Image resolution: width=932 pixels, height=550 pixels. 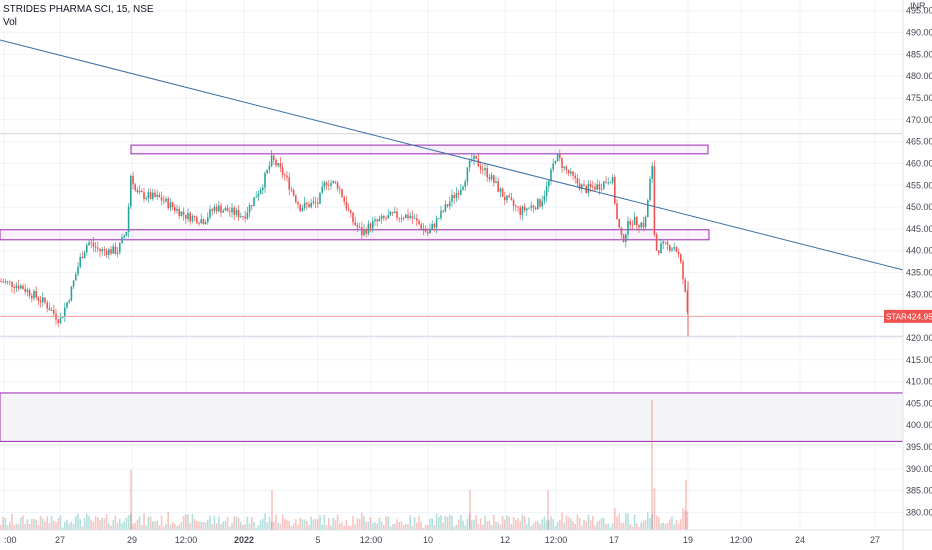 What do you see at coordinates (688, 540) in the screenshot?
I see `time-tick-label: 19` at bounding box center [688, 540].